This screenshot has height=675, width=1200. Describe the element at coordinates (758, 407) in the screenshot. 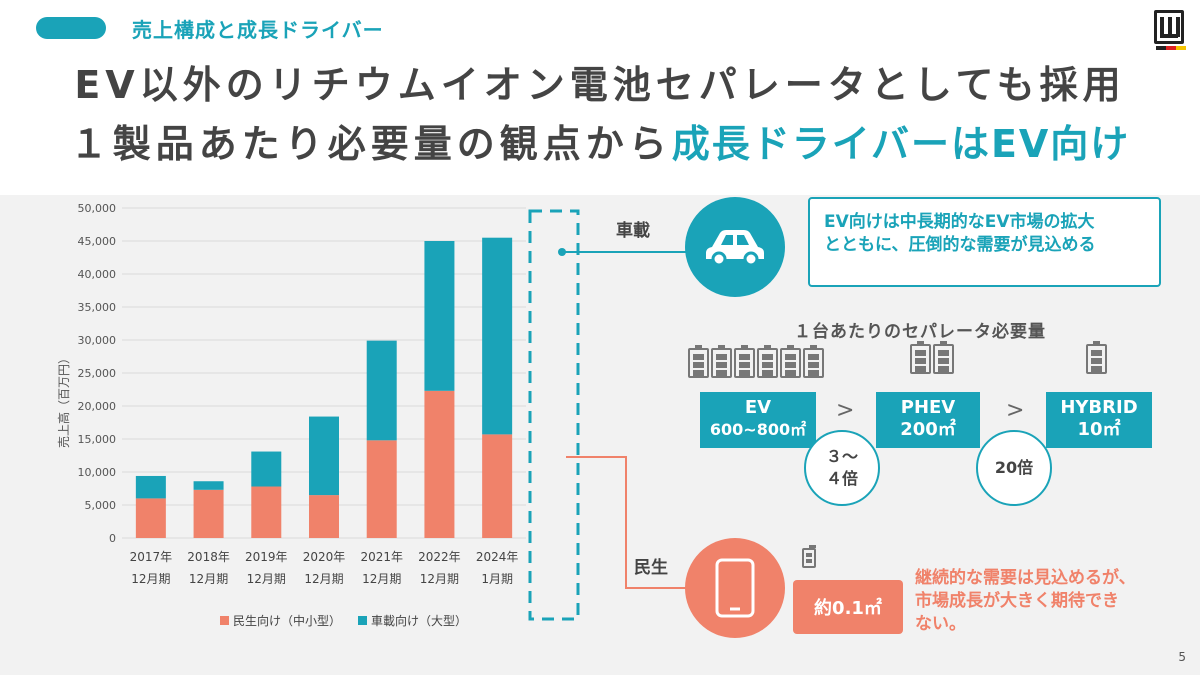

I see `ev-label: EV` at that location.